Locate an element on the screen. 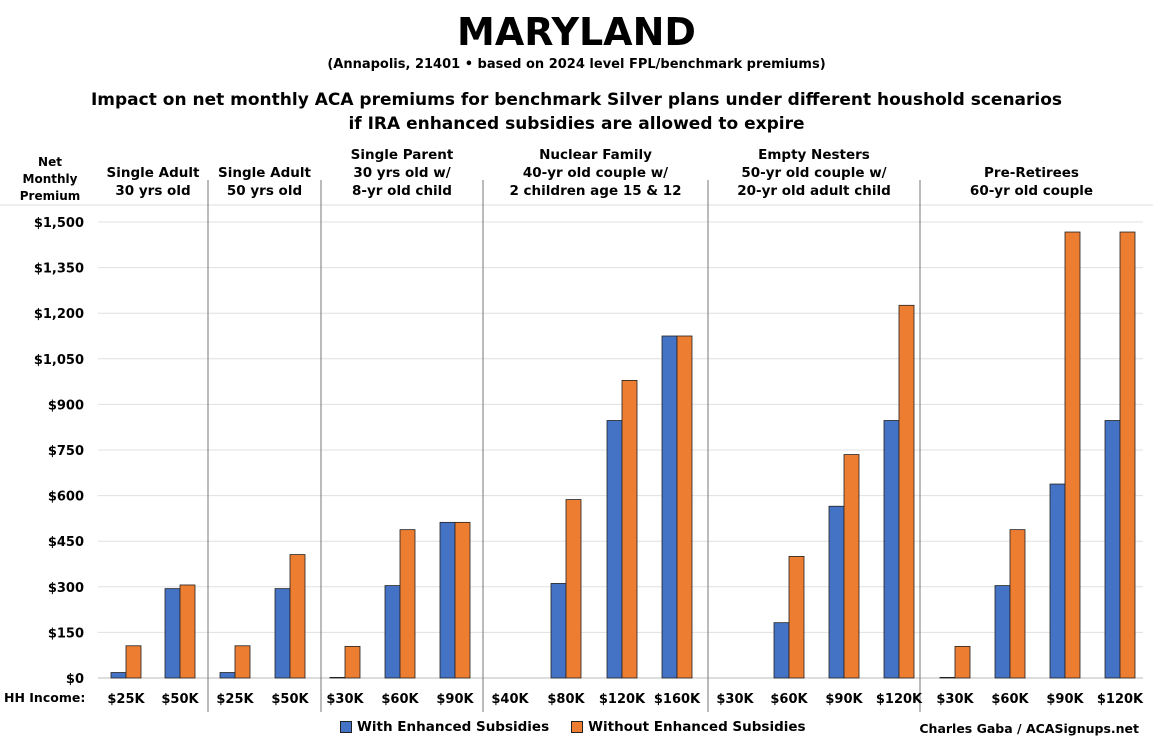 The height and width of the screenshot is (750, 1153). y-tick-label: $1,050 is located at coordinates (59, 360).